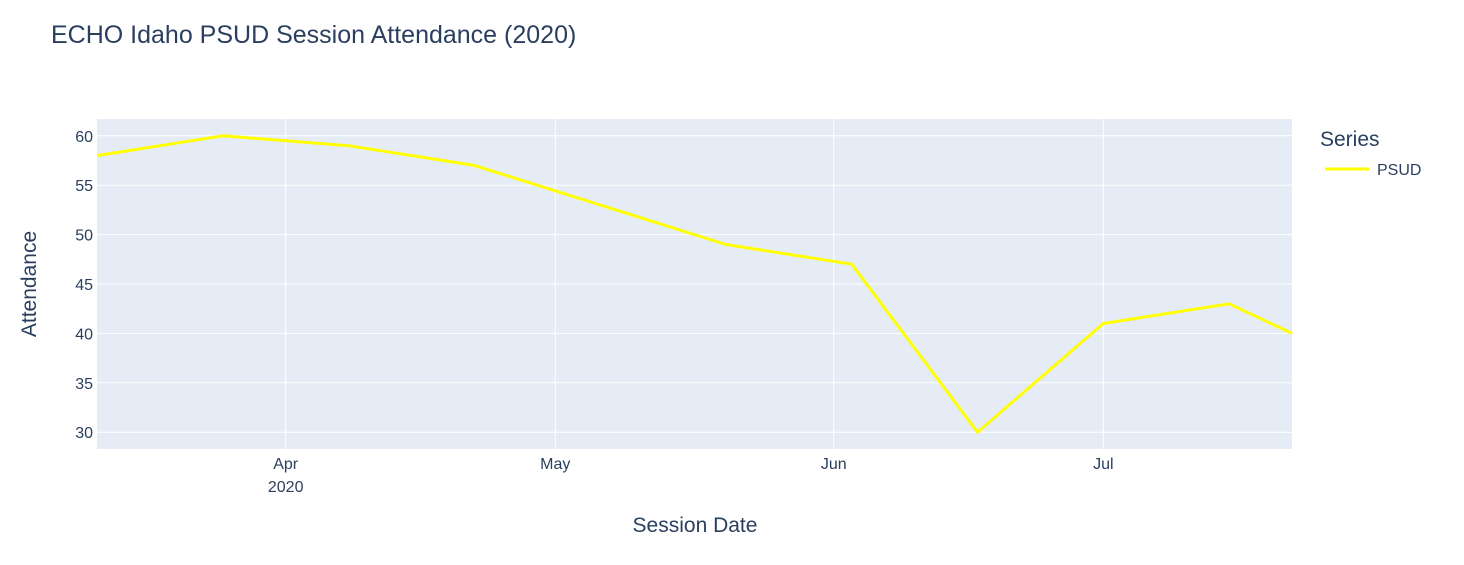 The image size is (1464, 565). I want to click on y-tick-label: 30, so click(84, 433).